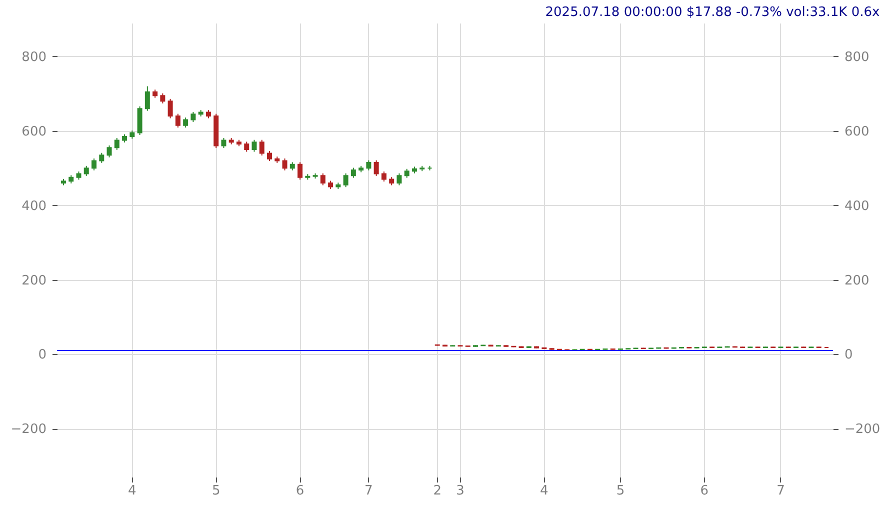 This screenshot has height=505, width=890. Describe the element at coordinates (460, 491) in the screenshot. I see `x-tick-label: 3` at that location.